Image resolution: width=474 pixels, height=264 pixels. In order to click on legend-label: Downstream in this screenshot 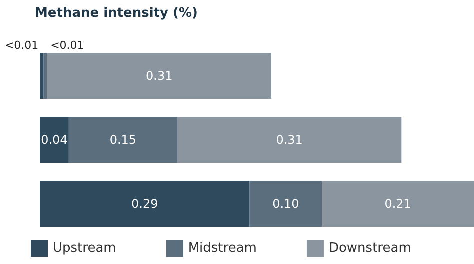, I will do `click(370, 248)`.